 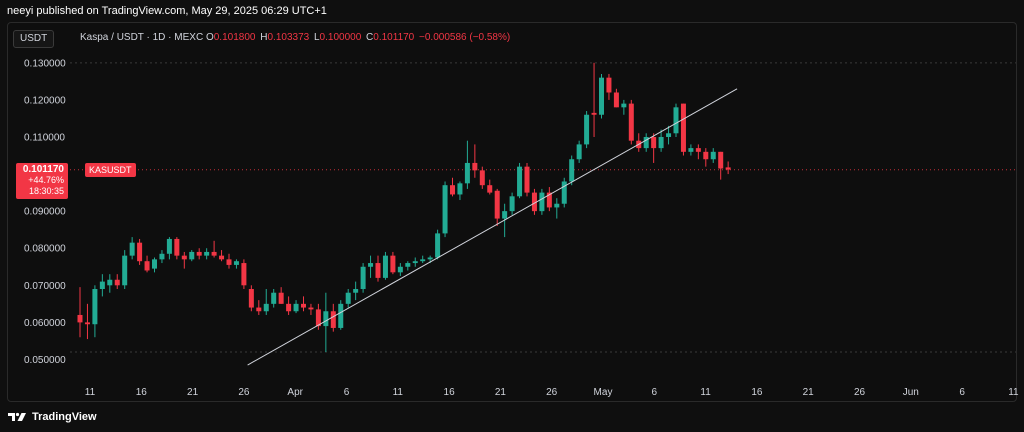 I want to click on x-tick-label: 21, so click(x=809, y=392).